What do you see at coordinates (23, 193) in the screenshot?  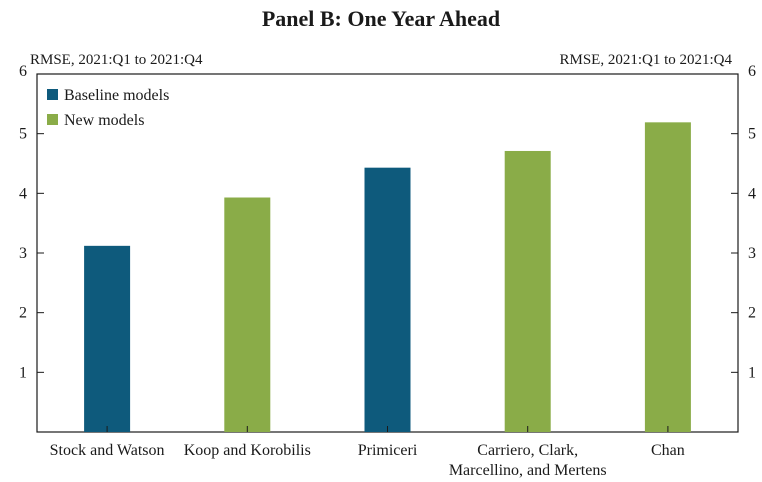 I see `left-y-tick-label: 4` at bounding box center [23, 193].